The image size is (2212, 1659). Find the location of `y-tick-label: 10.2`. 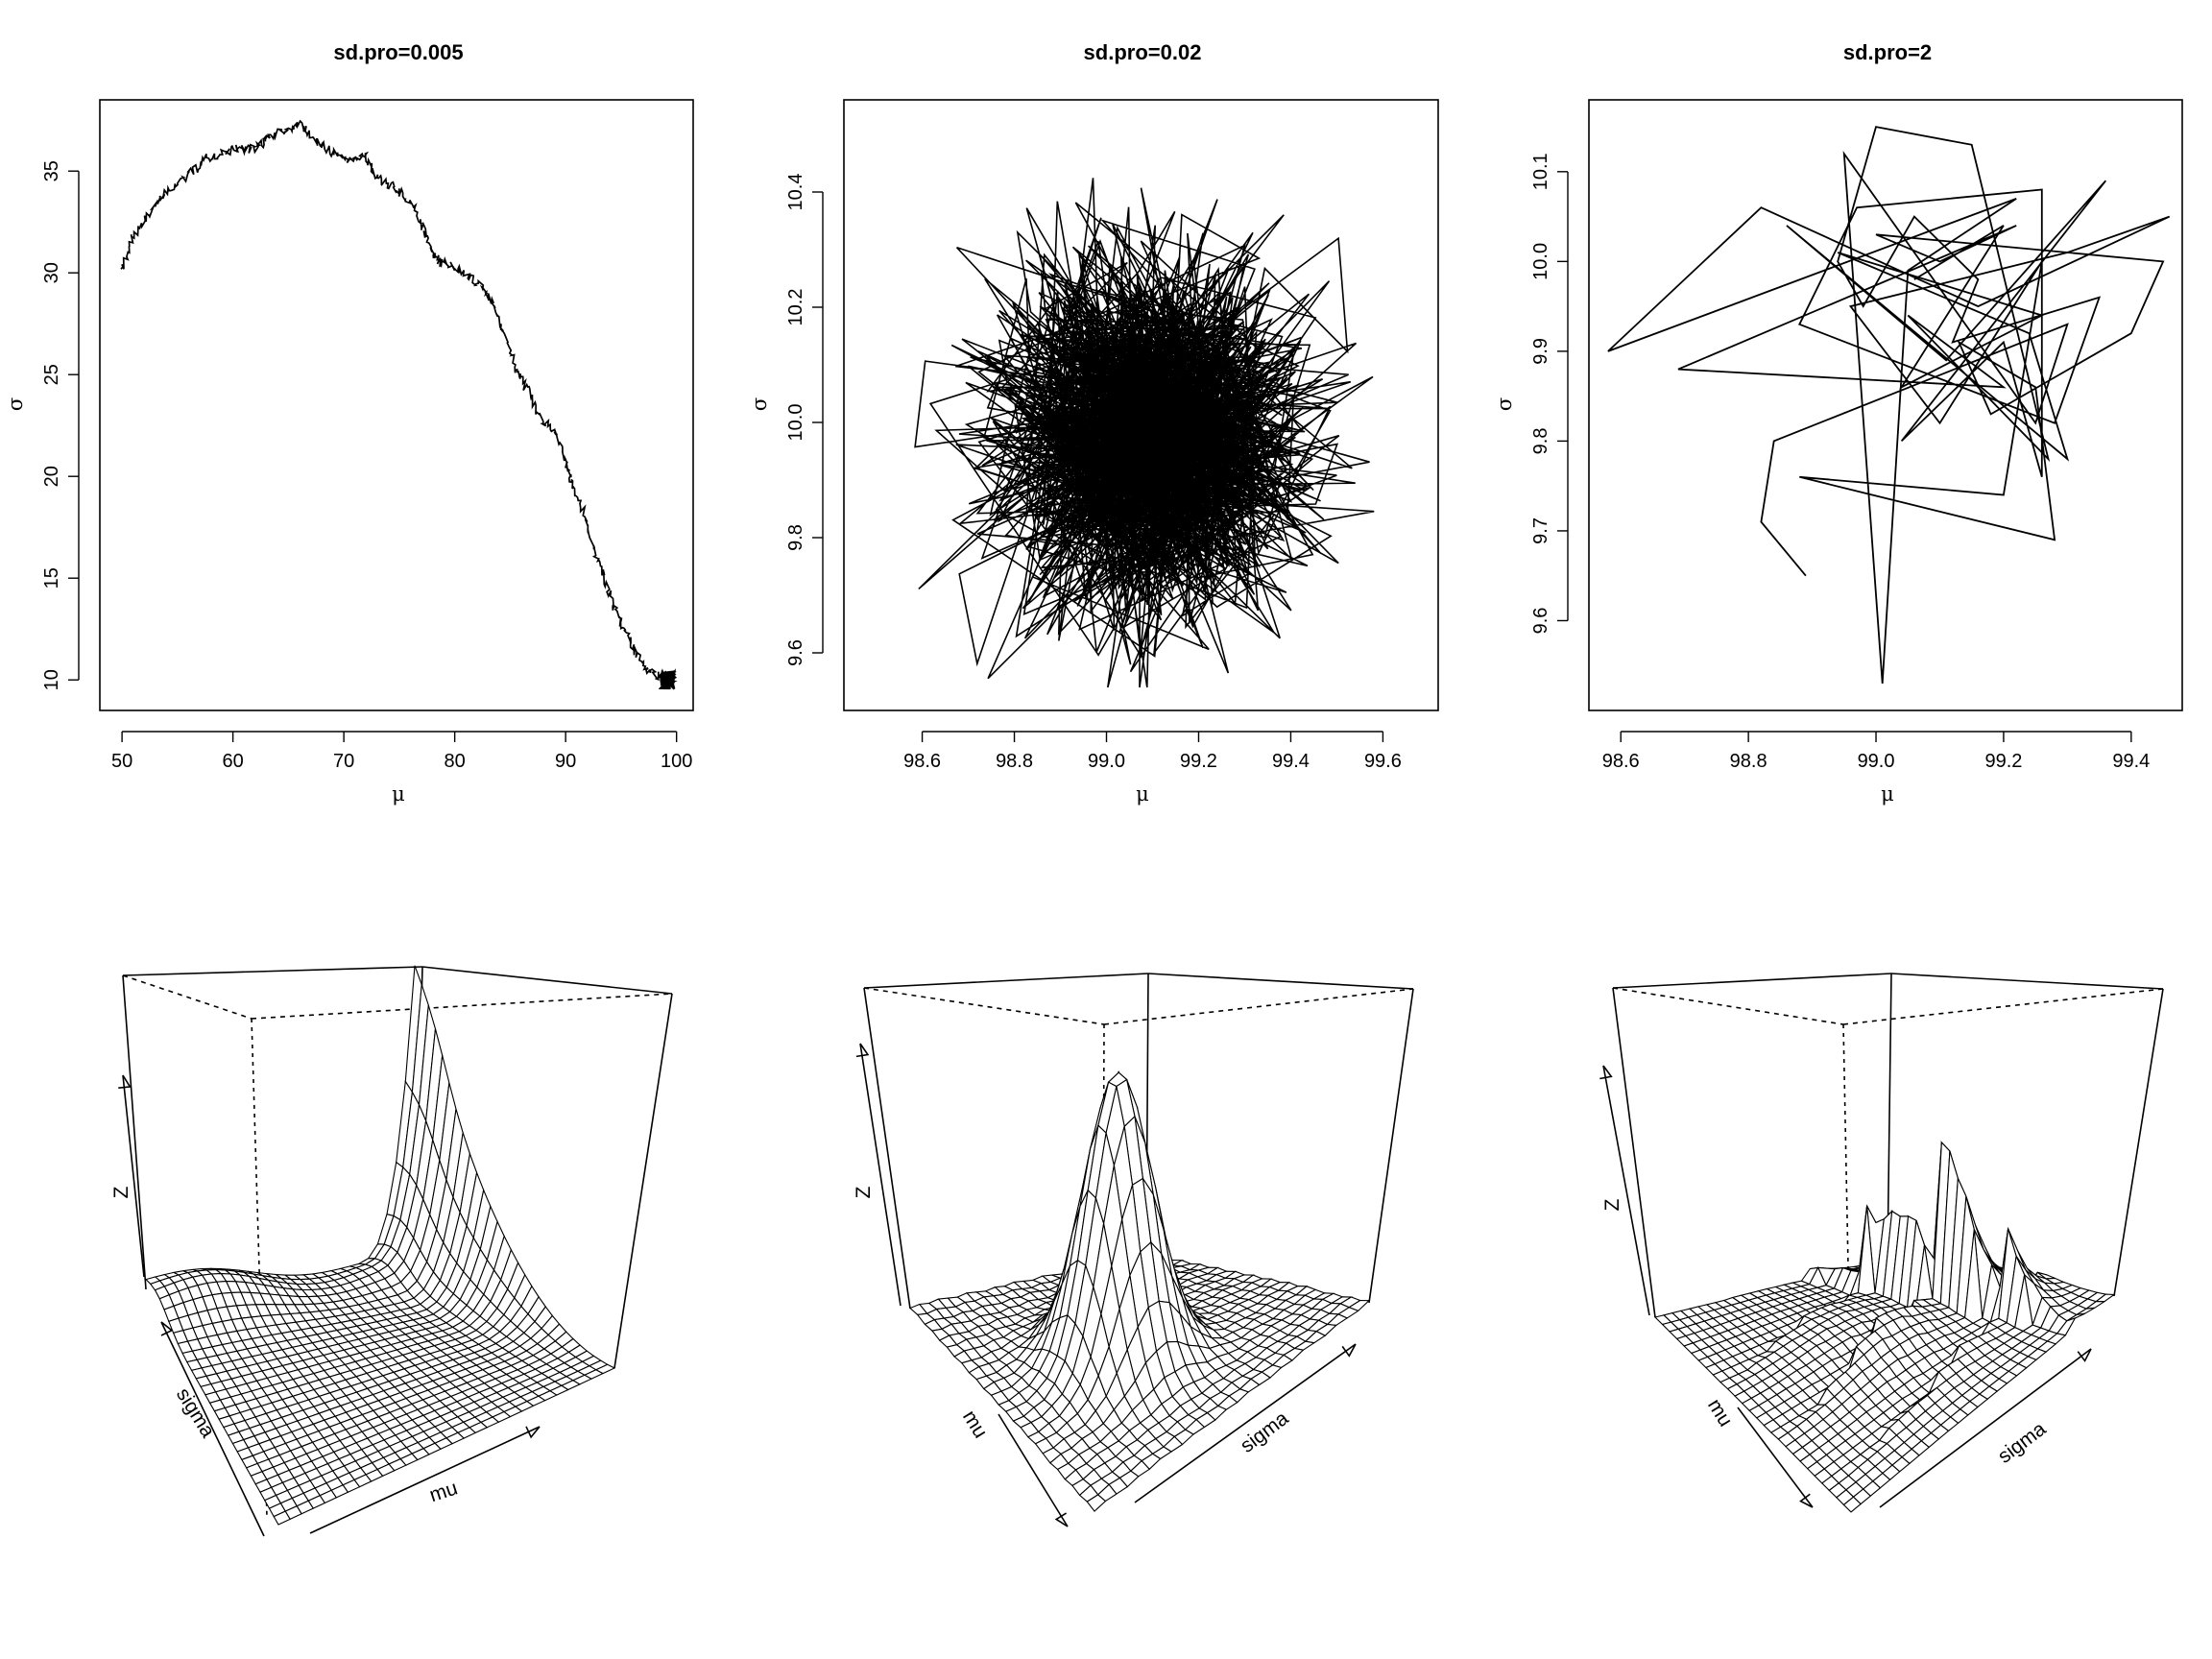

y-tick-label: 10.2 is located at coordinates (795, 308).